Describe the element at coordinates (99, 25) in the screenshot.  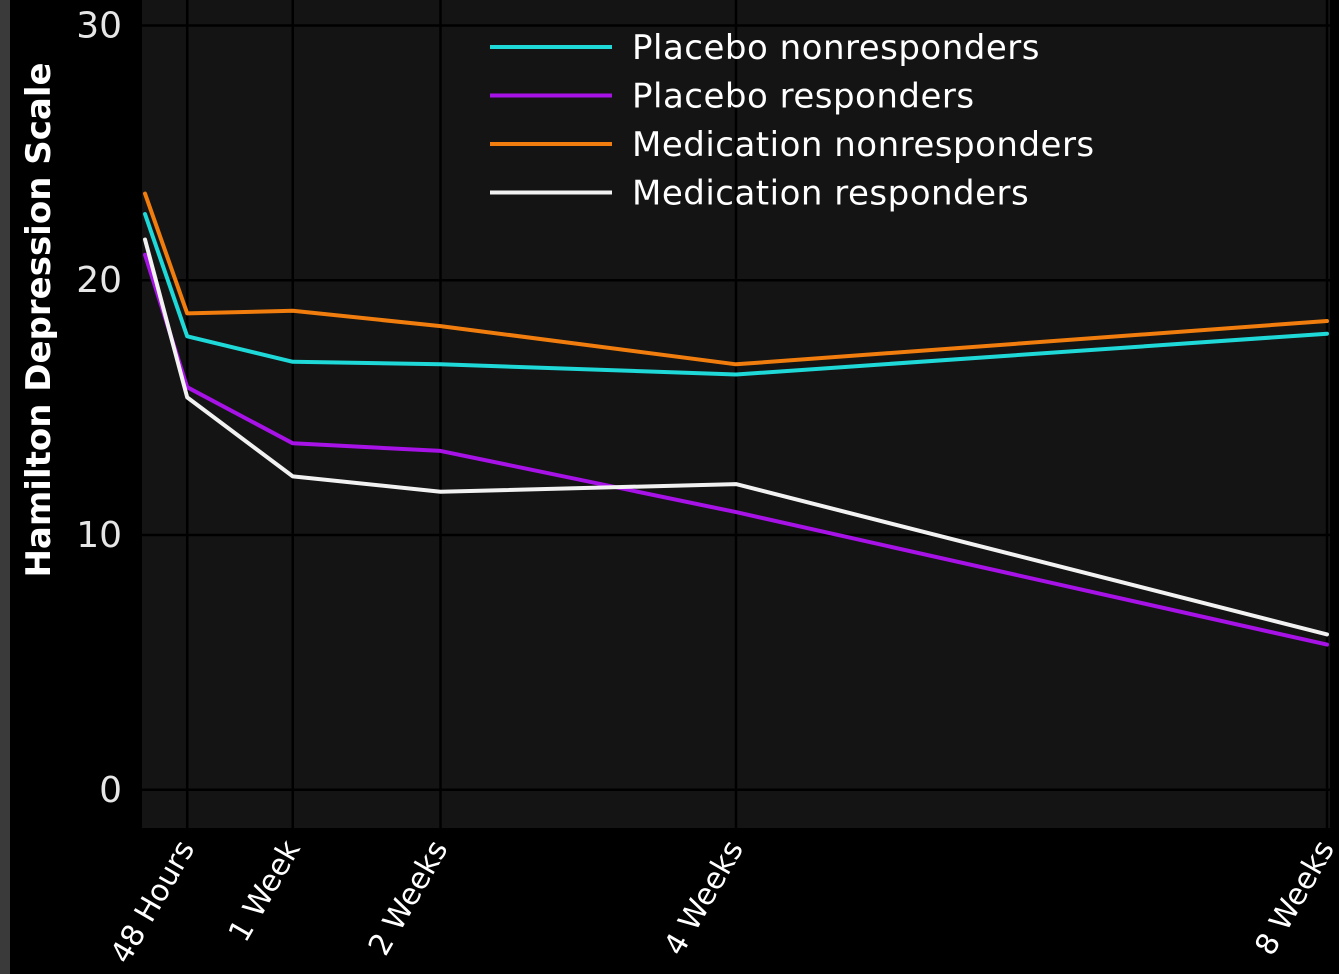
I see `y-tick-label: 30` at that location.